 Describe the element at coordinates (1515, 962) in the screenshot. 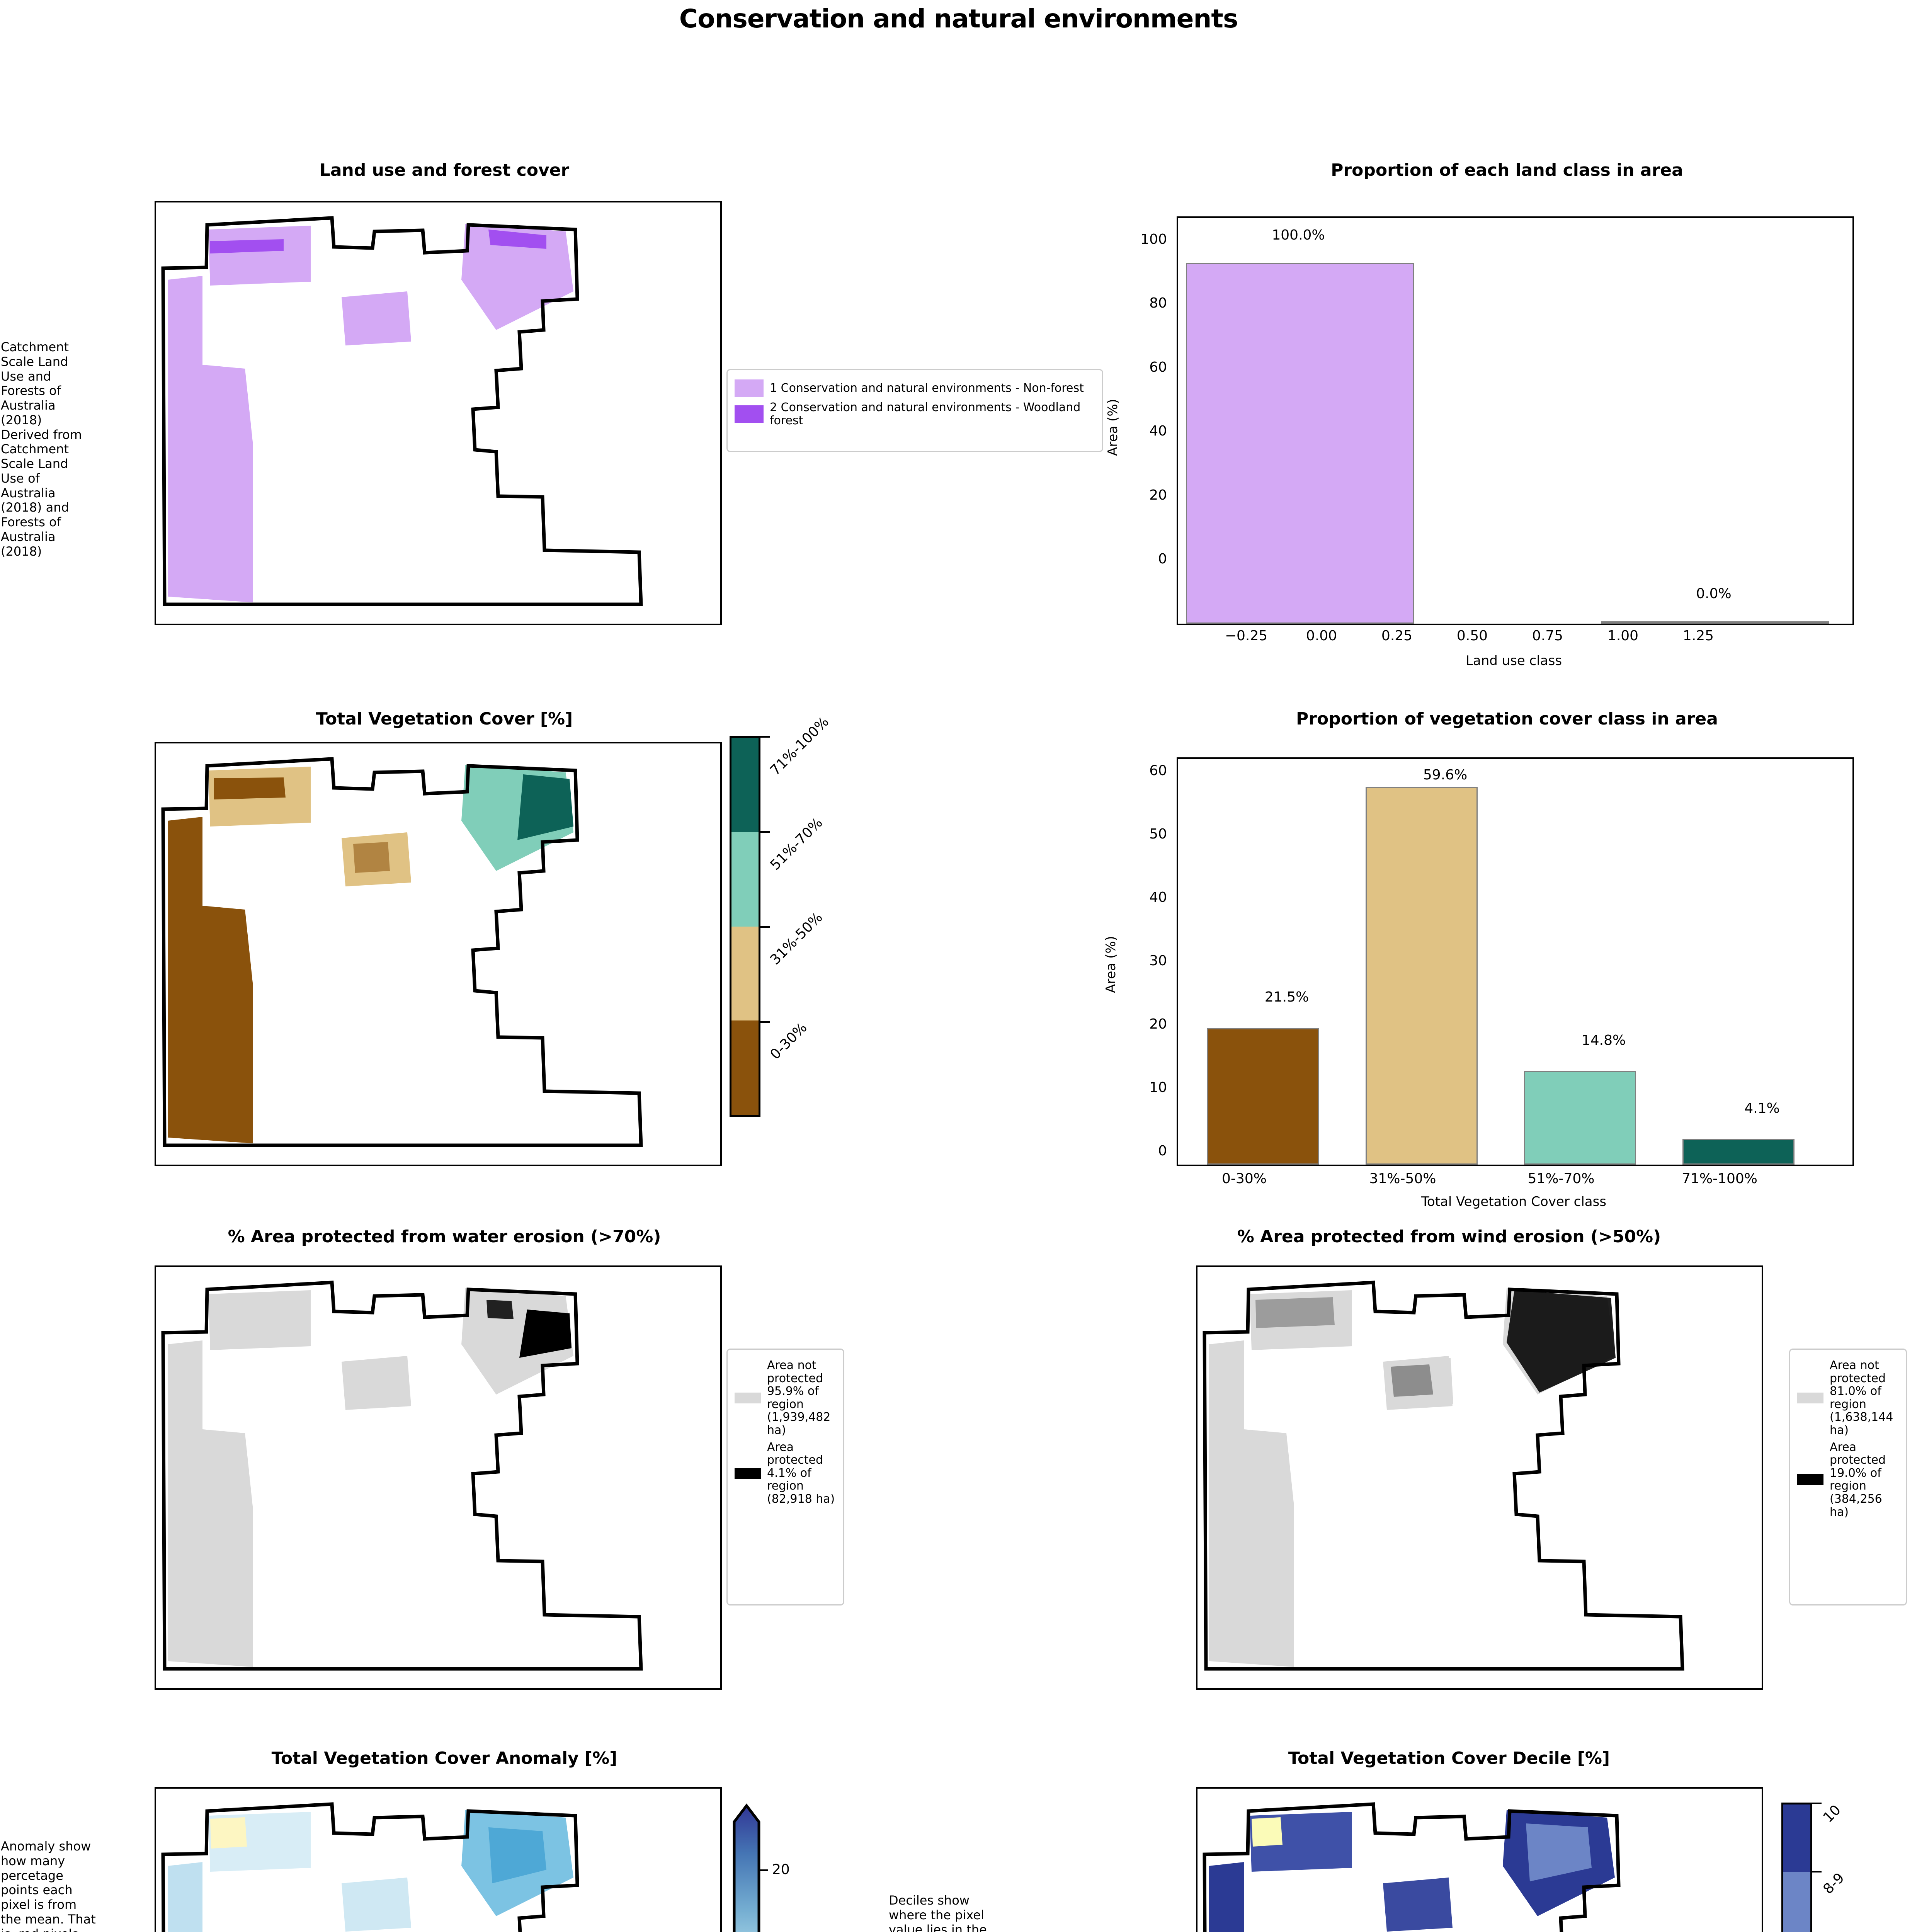

I see `veg-class-chart-plot-area` at that location.